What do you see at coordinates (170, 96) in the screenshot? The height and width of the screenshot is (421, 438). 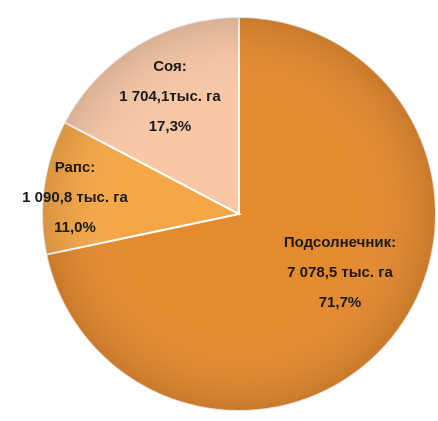 I see `slice-area-label: 1 704,1тыс. га` at bounding box center [170, 96].